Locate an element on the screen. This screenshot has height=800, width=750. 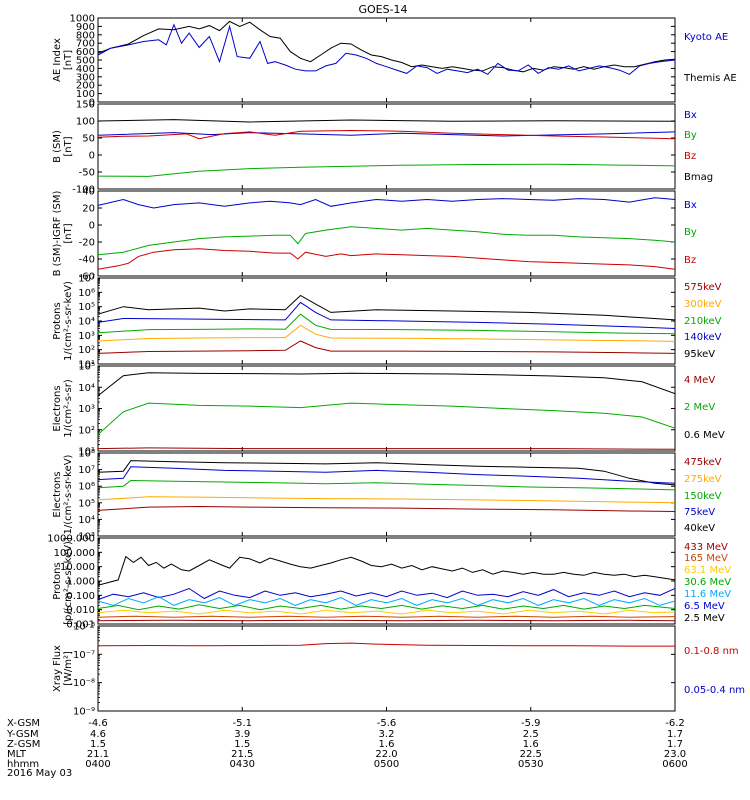
y-tick-label: 900 is located at coordinates (85, 27).